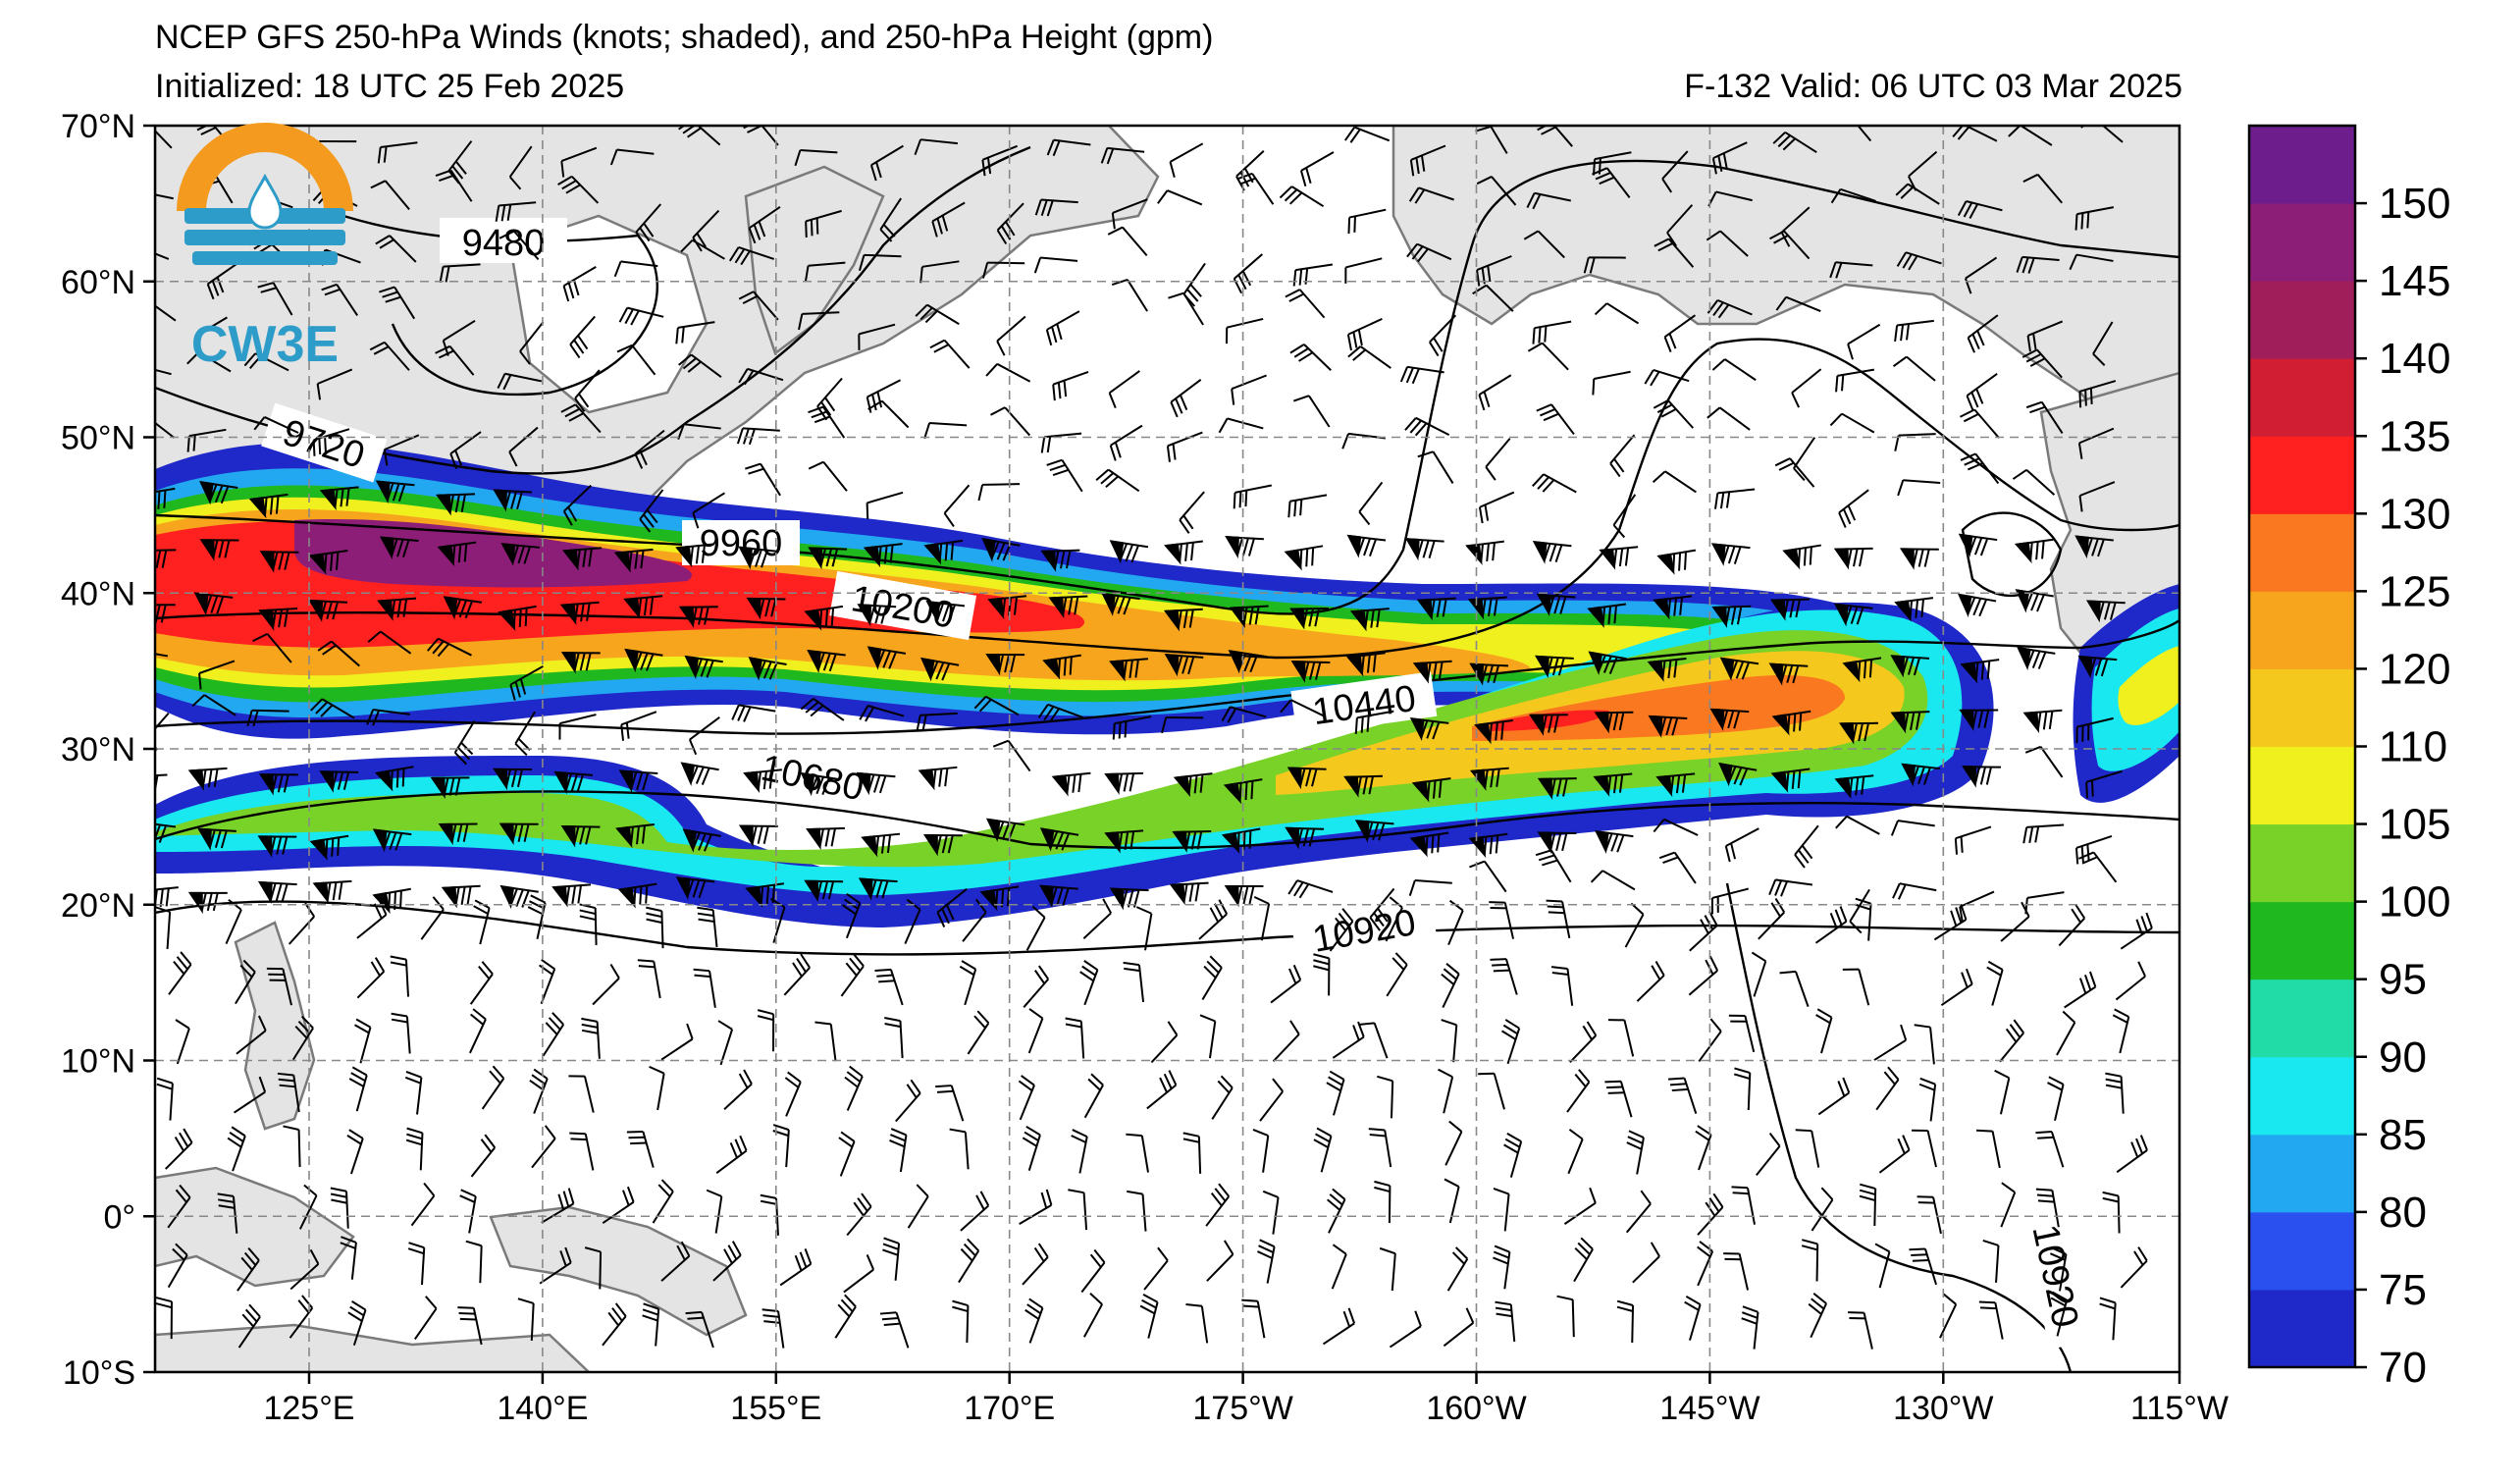 The height and width of the screenshot is (1483, 2520). I want to click on lat-label: 70°N, so click(98, 127).